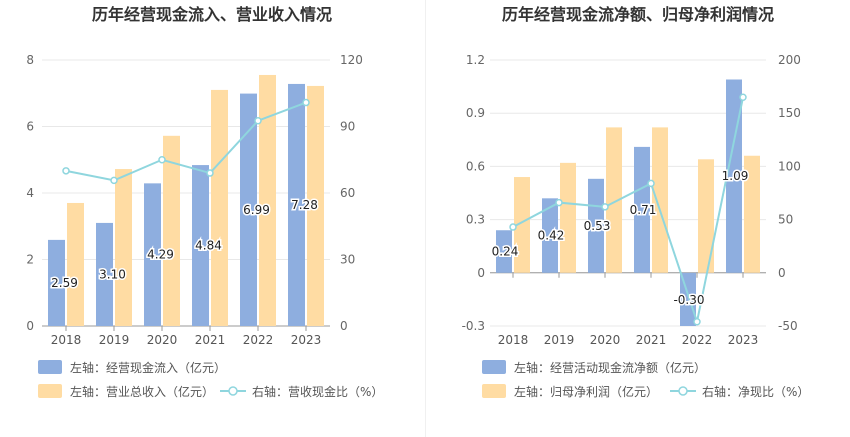 The width and height of the screenshot is (850, 437). I want to click on right-axis-tick-label: 100, so click(789, 166).